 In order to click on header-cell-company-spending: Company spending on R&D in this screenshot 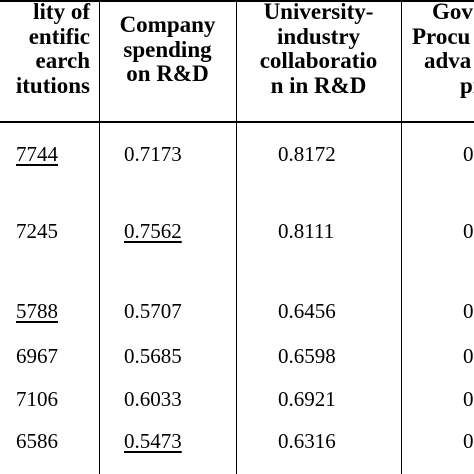, I will do `click(167, 49)`.